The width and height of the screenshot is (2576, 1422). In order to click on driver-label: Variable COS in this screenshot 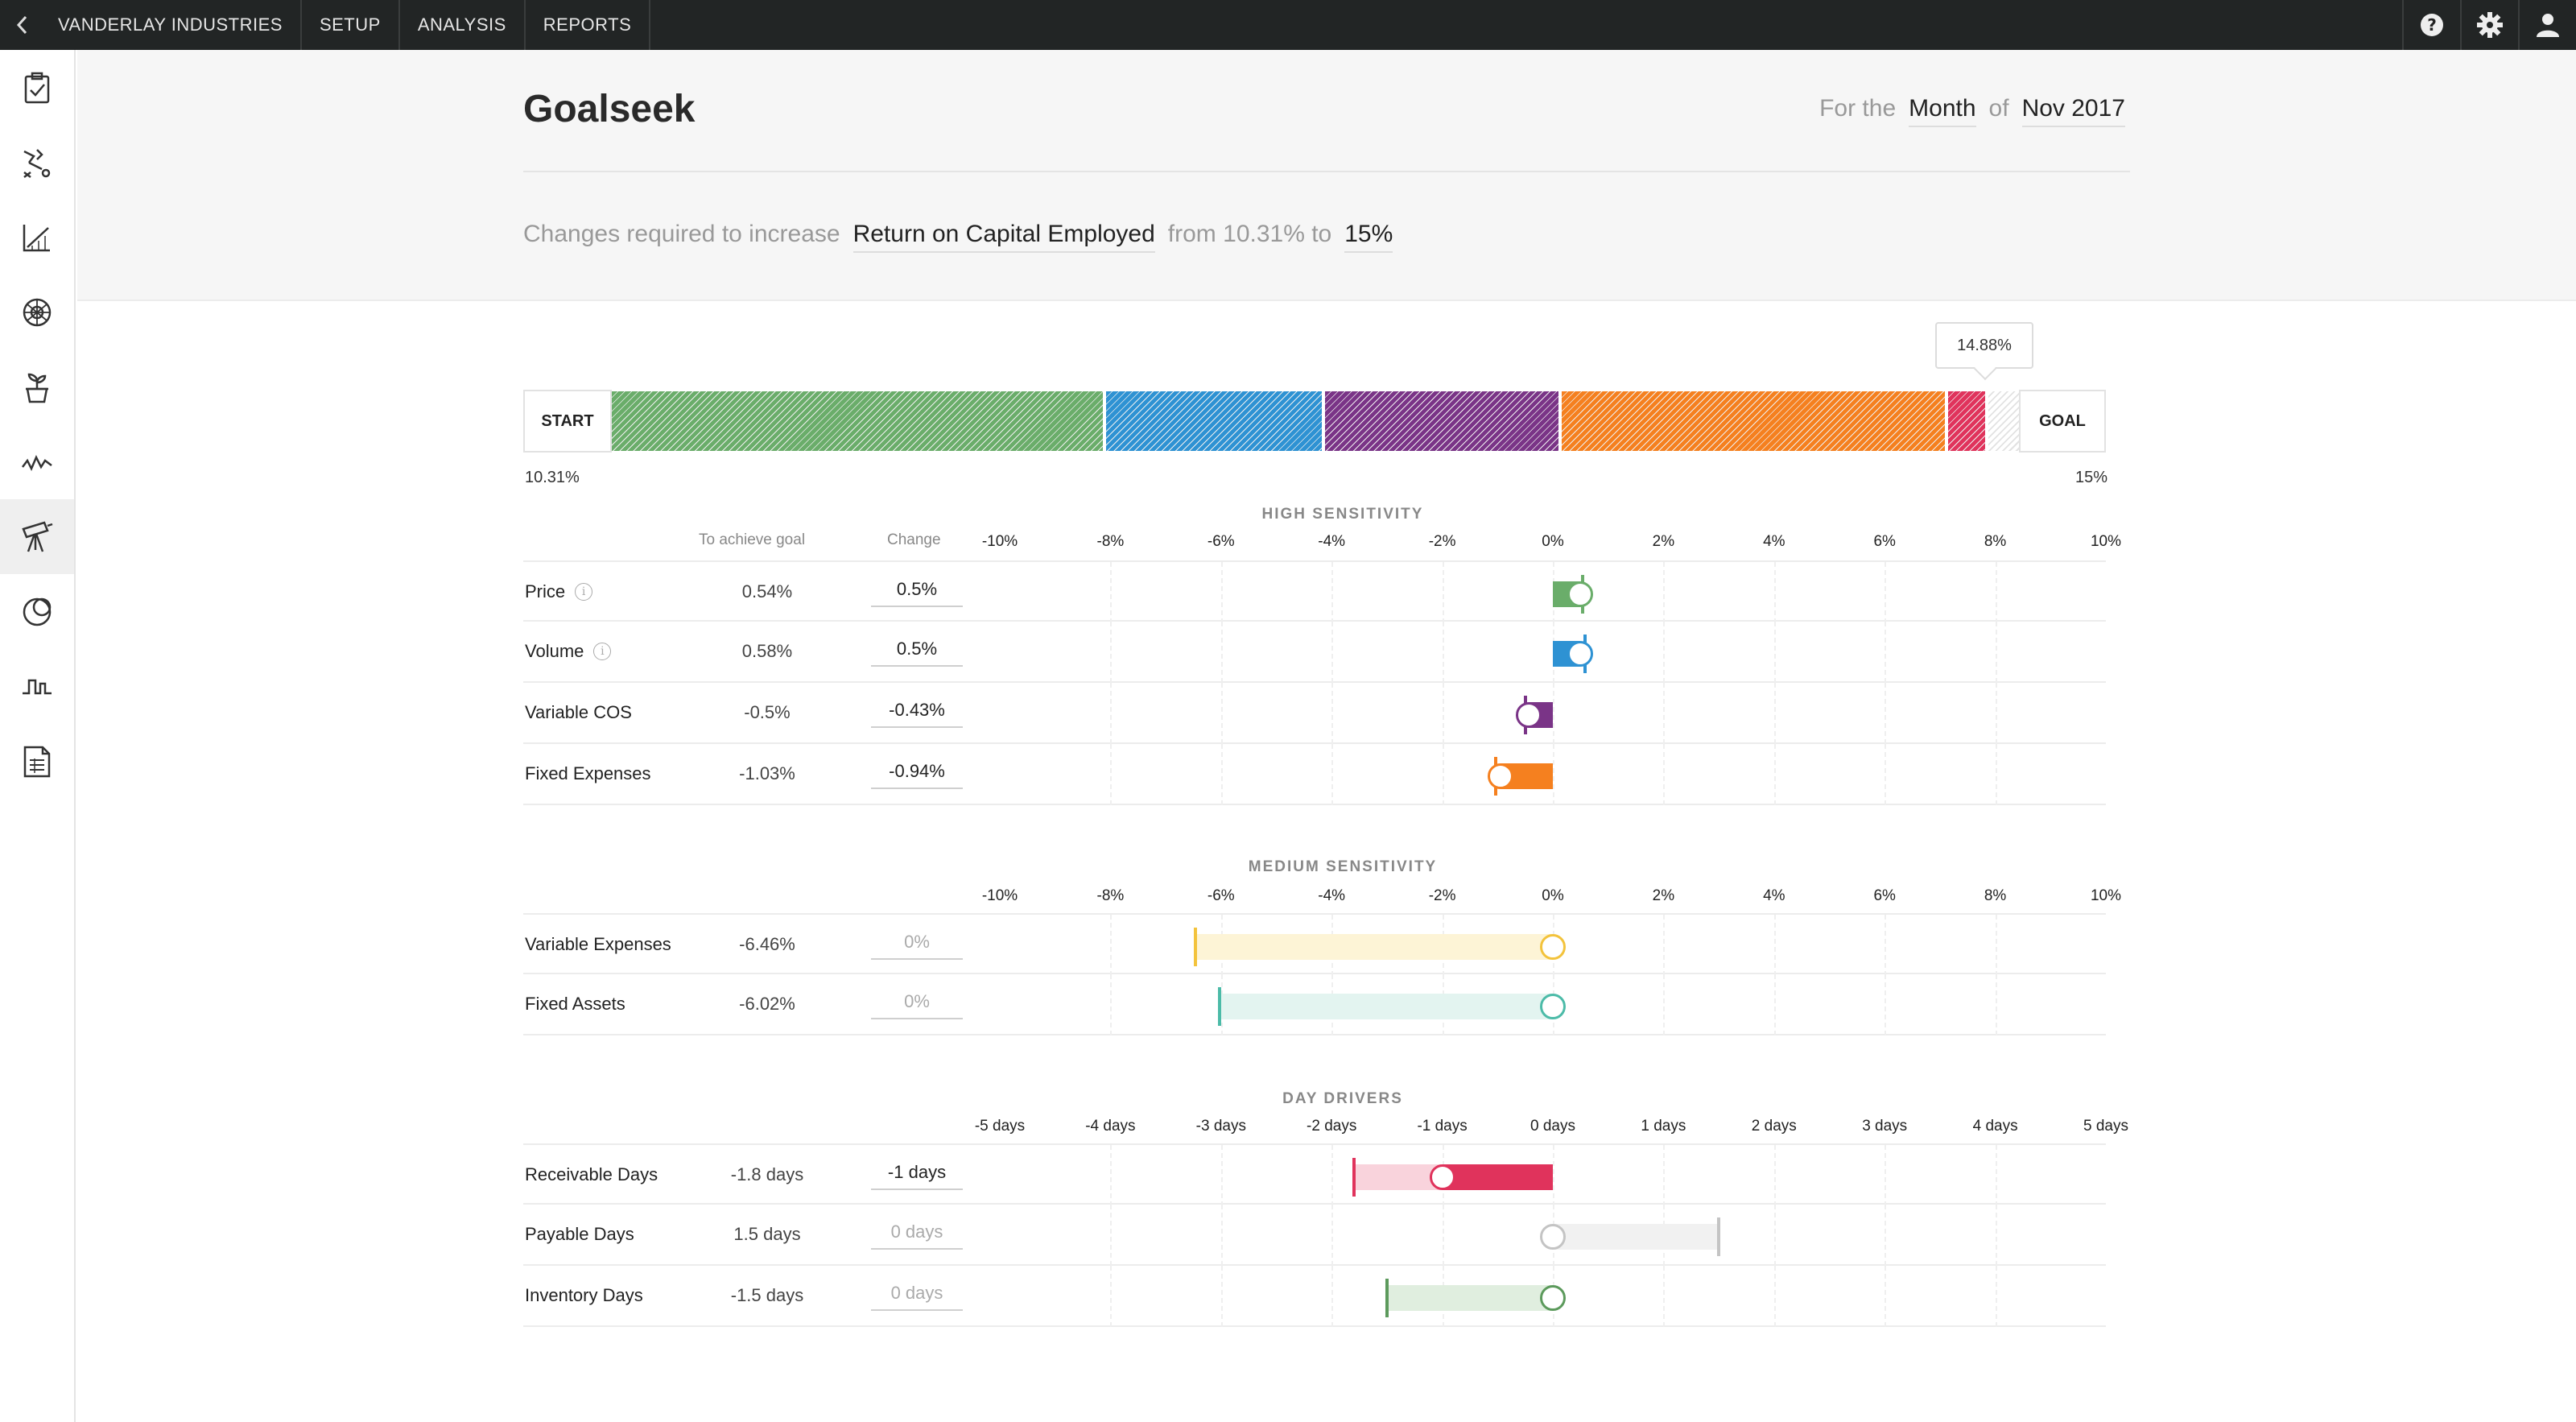, I will do `click(578, 712)`.